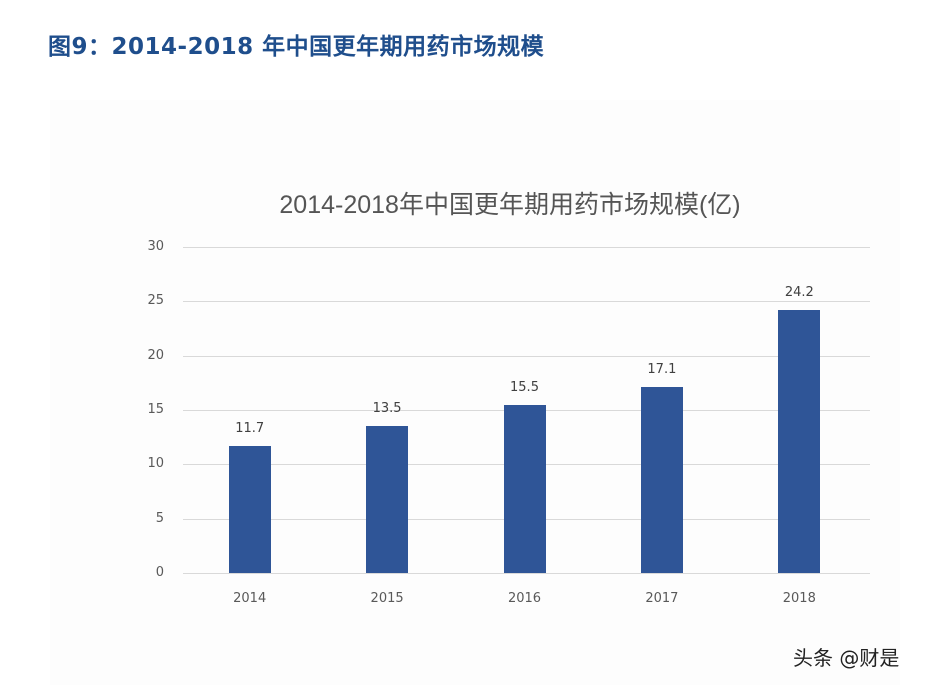  What do you see at coordinates (155, 301) in the screenshot?
I see `y-tick-label: 25` at bounding box center [155, 301].